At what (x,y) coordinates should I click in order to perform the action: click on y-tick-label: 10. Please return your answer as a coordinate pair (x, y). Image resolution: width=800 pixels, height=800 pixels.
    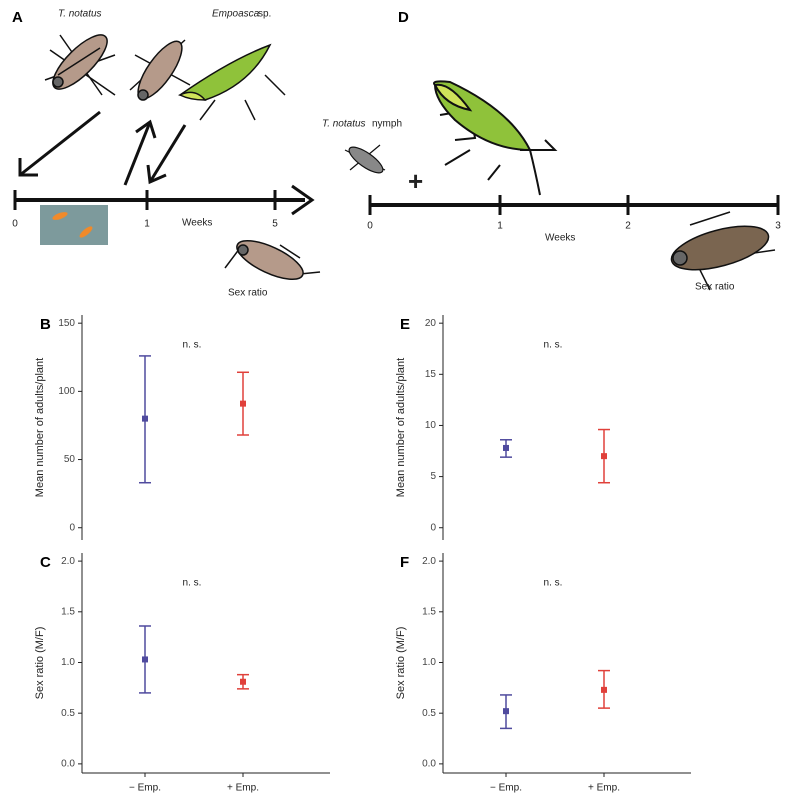
    Looking at the image, I should click on (431, 425).